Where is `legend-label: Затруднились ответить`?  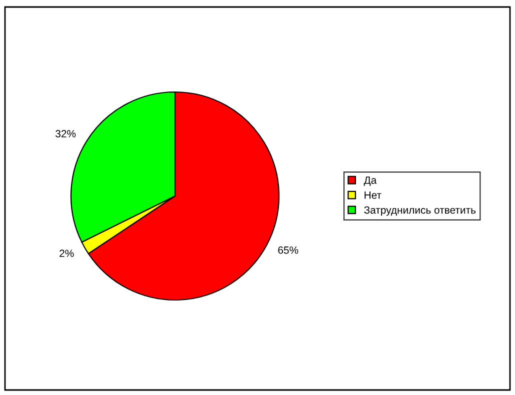
legend-label: Затруднились ответить is located at coordinates (420, 211).